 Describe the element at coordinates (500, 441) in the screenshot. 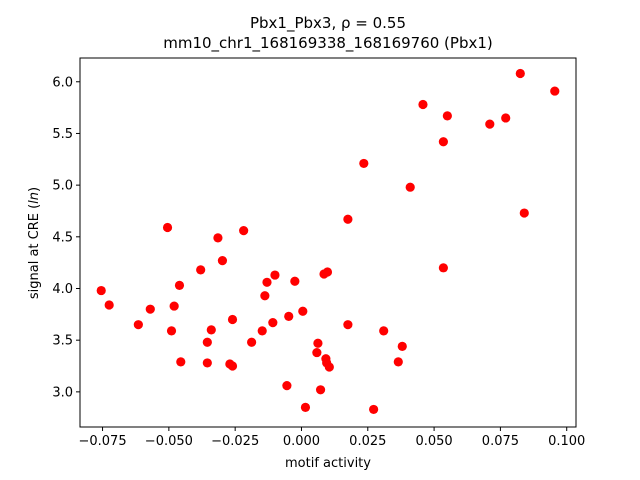

I see `x-tick-label: 0.075` at that location.